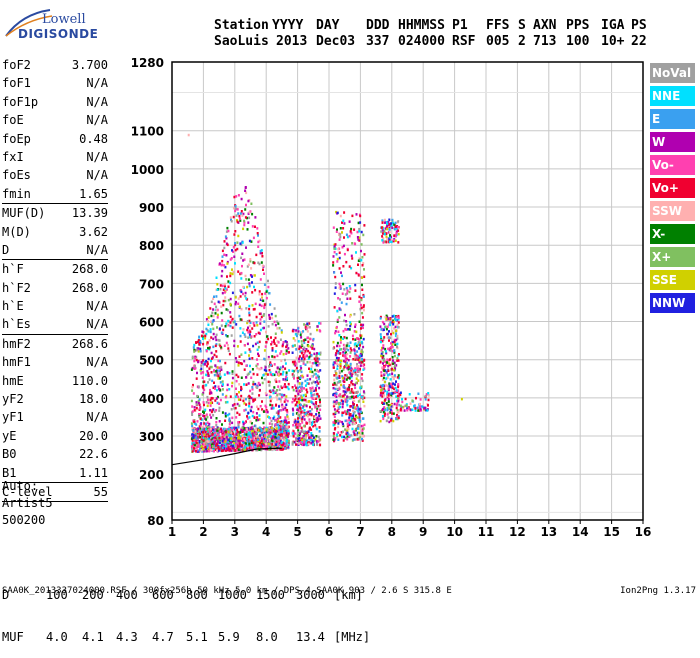 The image size is (700, 658). Describe the element at coordinates (197, 637) in the screenshot. I see `muf-value: 5.1` at that location.